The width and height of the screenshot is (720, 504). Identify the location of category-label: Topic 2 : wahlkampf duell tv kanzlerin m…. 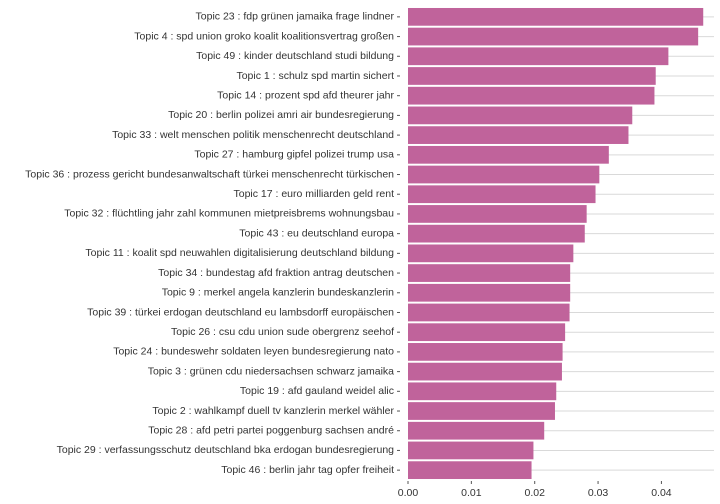
(273, 411).